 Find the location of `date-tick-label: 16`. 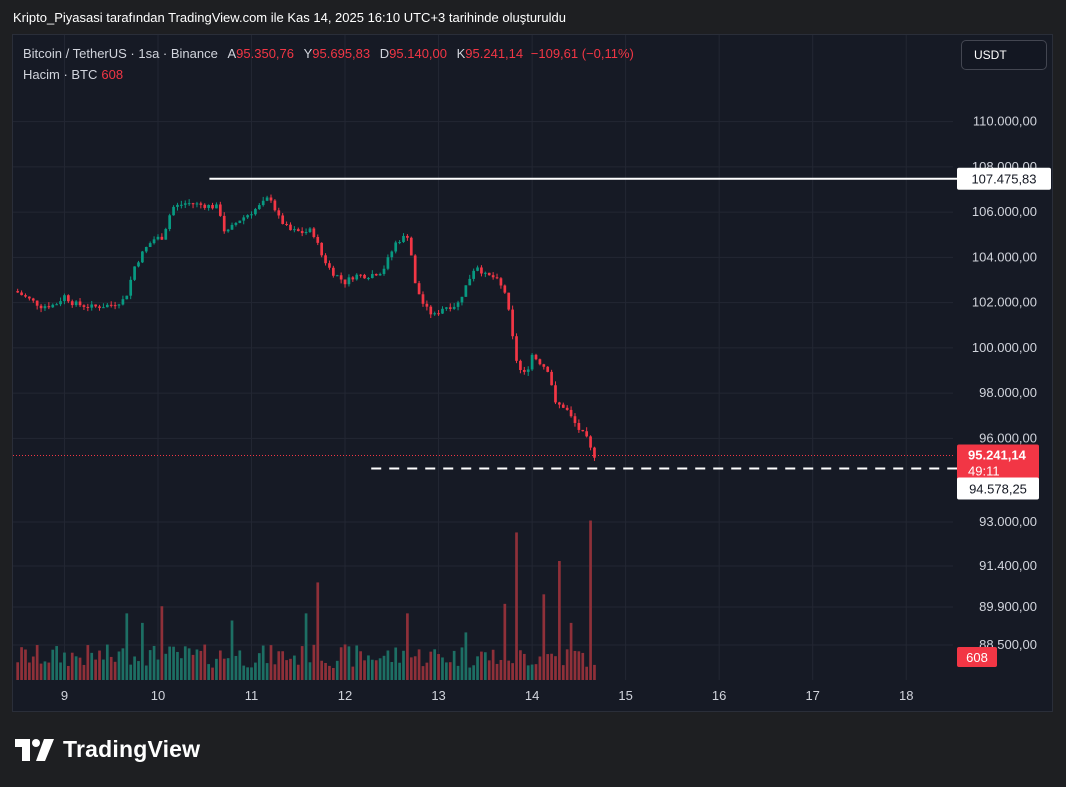

date-tick-label: 16 is located at coordinates (719, 695).